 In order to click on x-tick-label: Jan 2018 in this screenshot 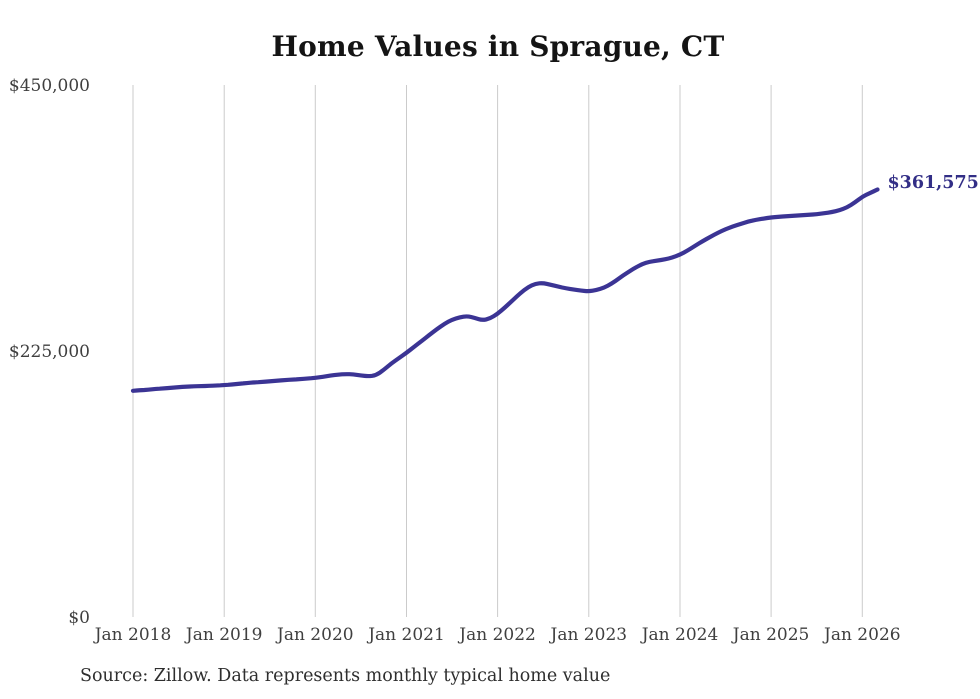, I will do `click(133, 635)`.